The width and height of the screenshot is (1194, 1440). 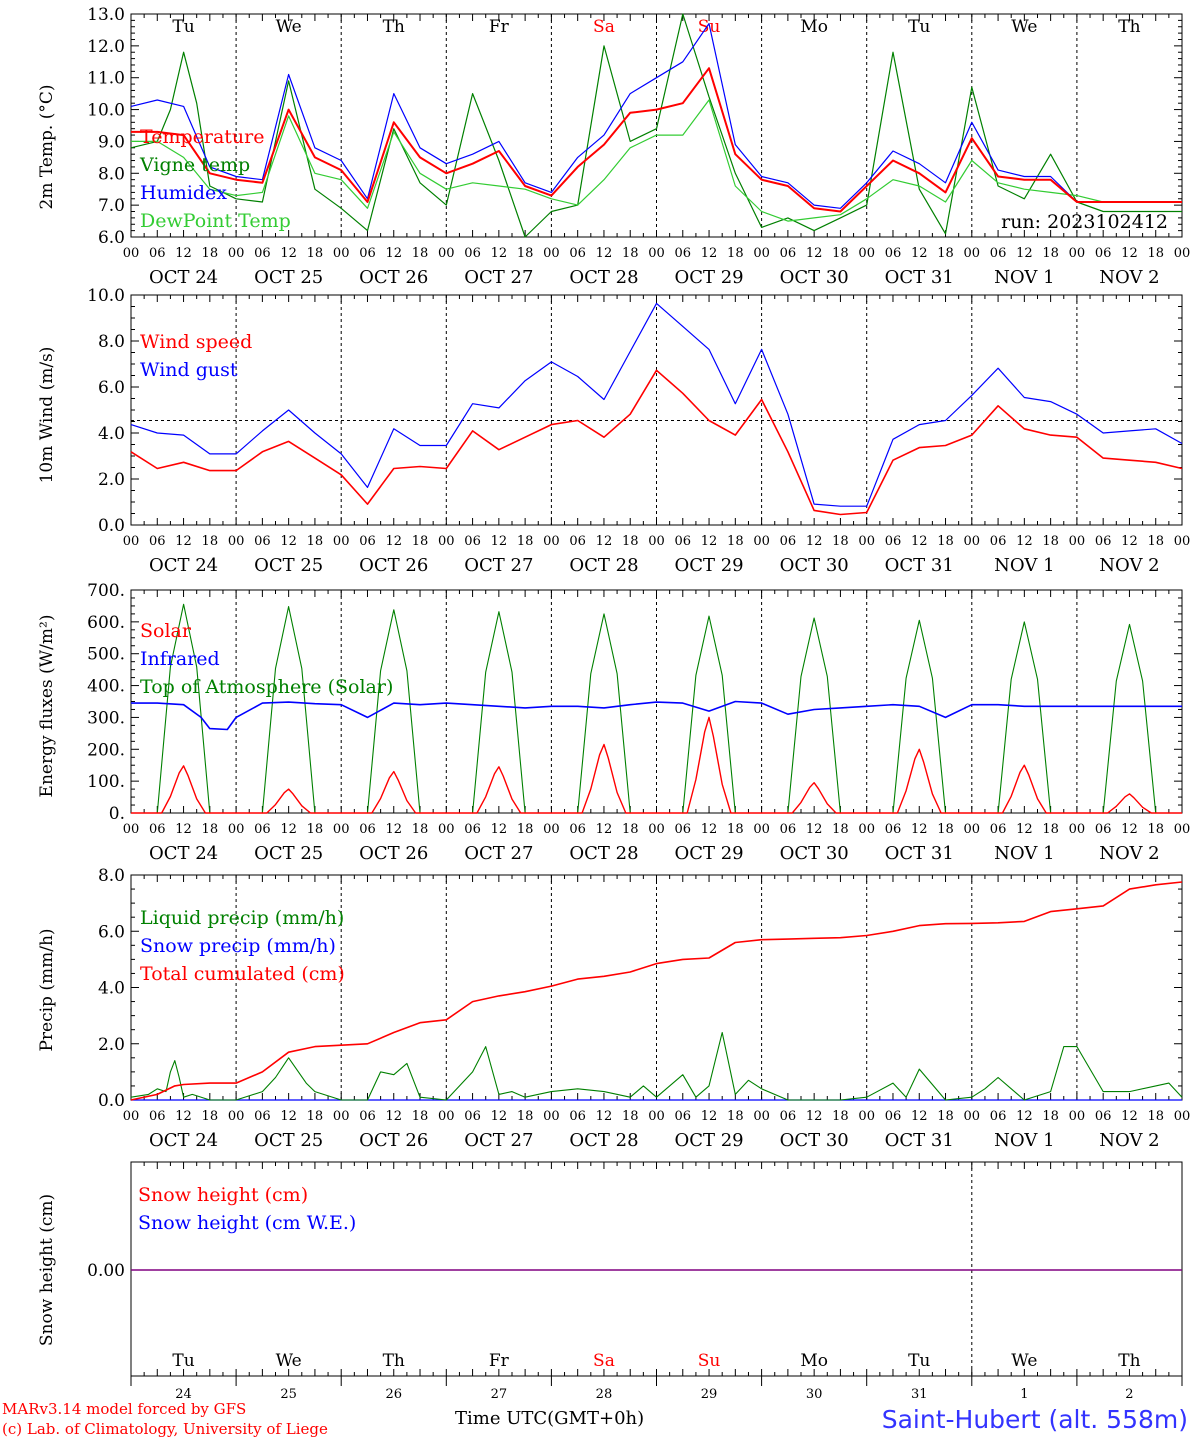 I want to click on series-line-wind-gust, so click(x=656, y=404).